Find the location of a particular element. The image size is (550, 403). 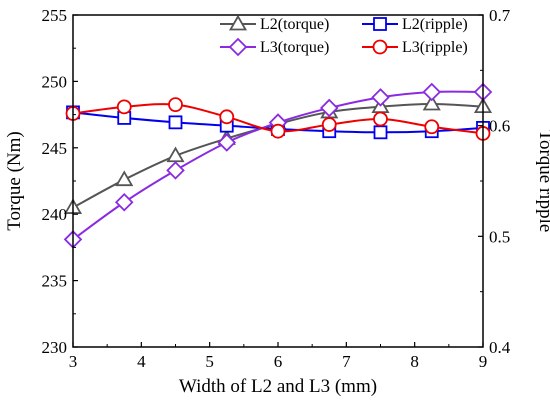

legend: L2(torque) L2(ripple) L3(torque) L3(ripple) is located at coordinates (344, 35).